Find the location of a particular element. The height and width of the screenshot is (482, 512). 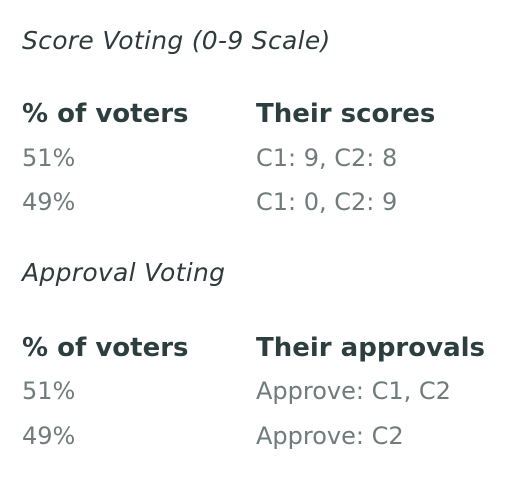

score-row-2-percent: 49% is located at coordinates (49, 202).